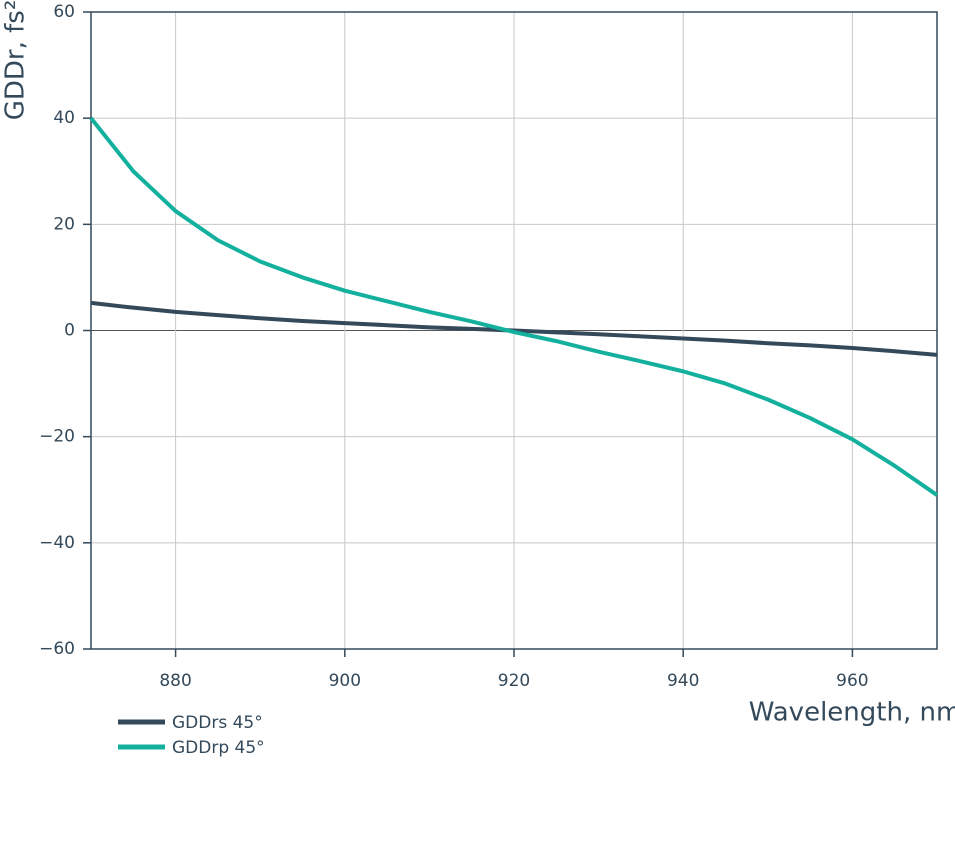  Describe the element at coordinates (852, 681) in the screenshot. I see `x-tick-label: 960` at that location.